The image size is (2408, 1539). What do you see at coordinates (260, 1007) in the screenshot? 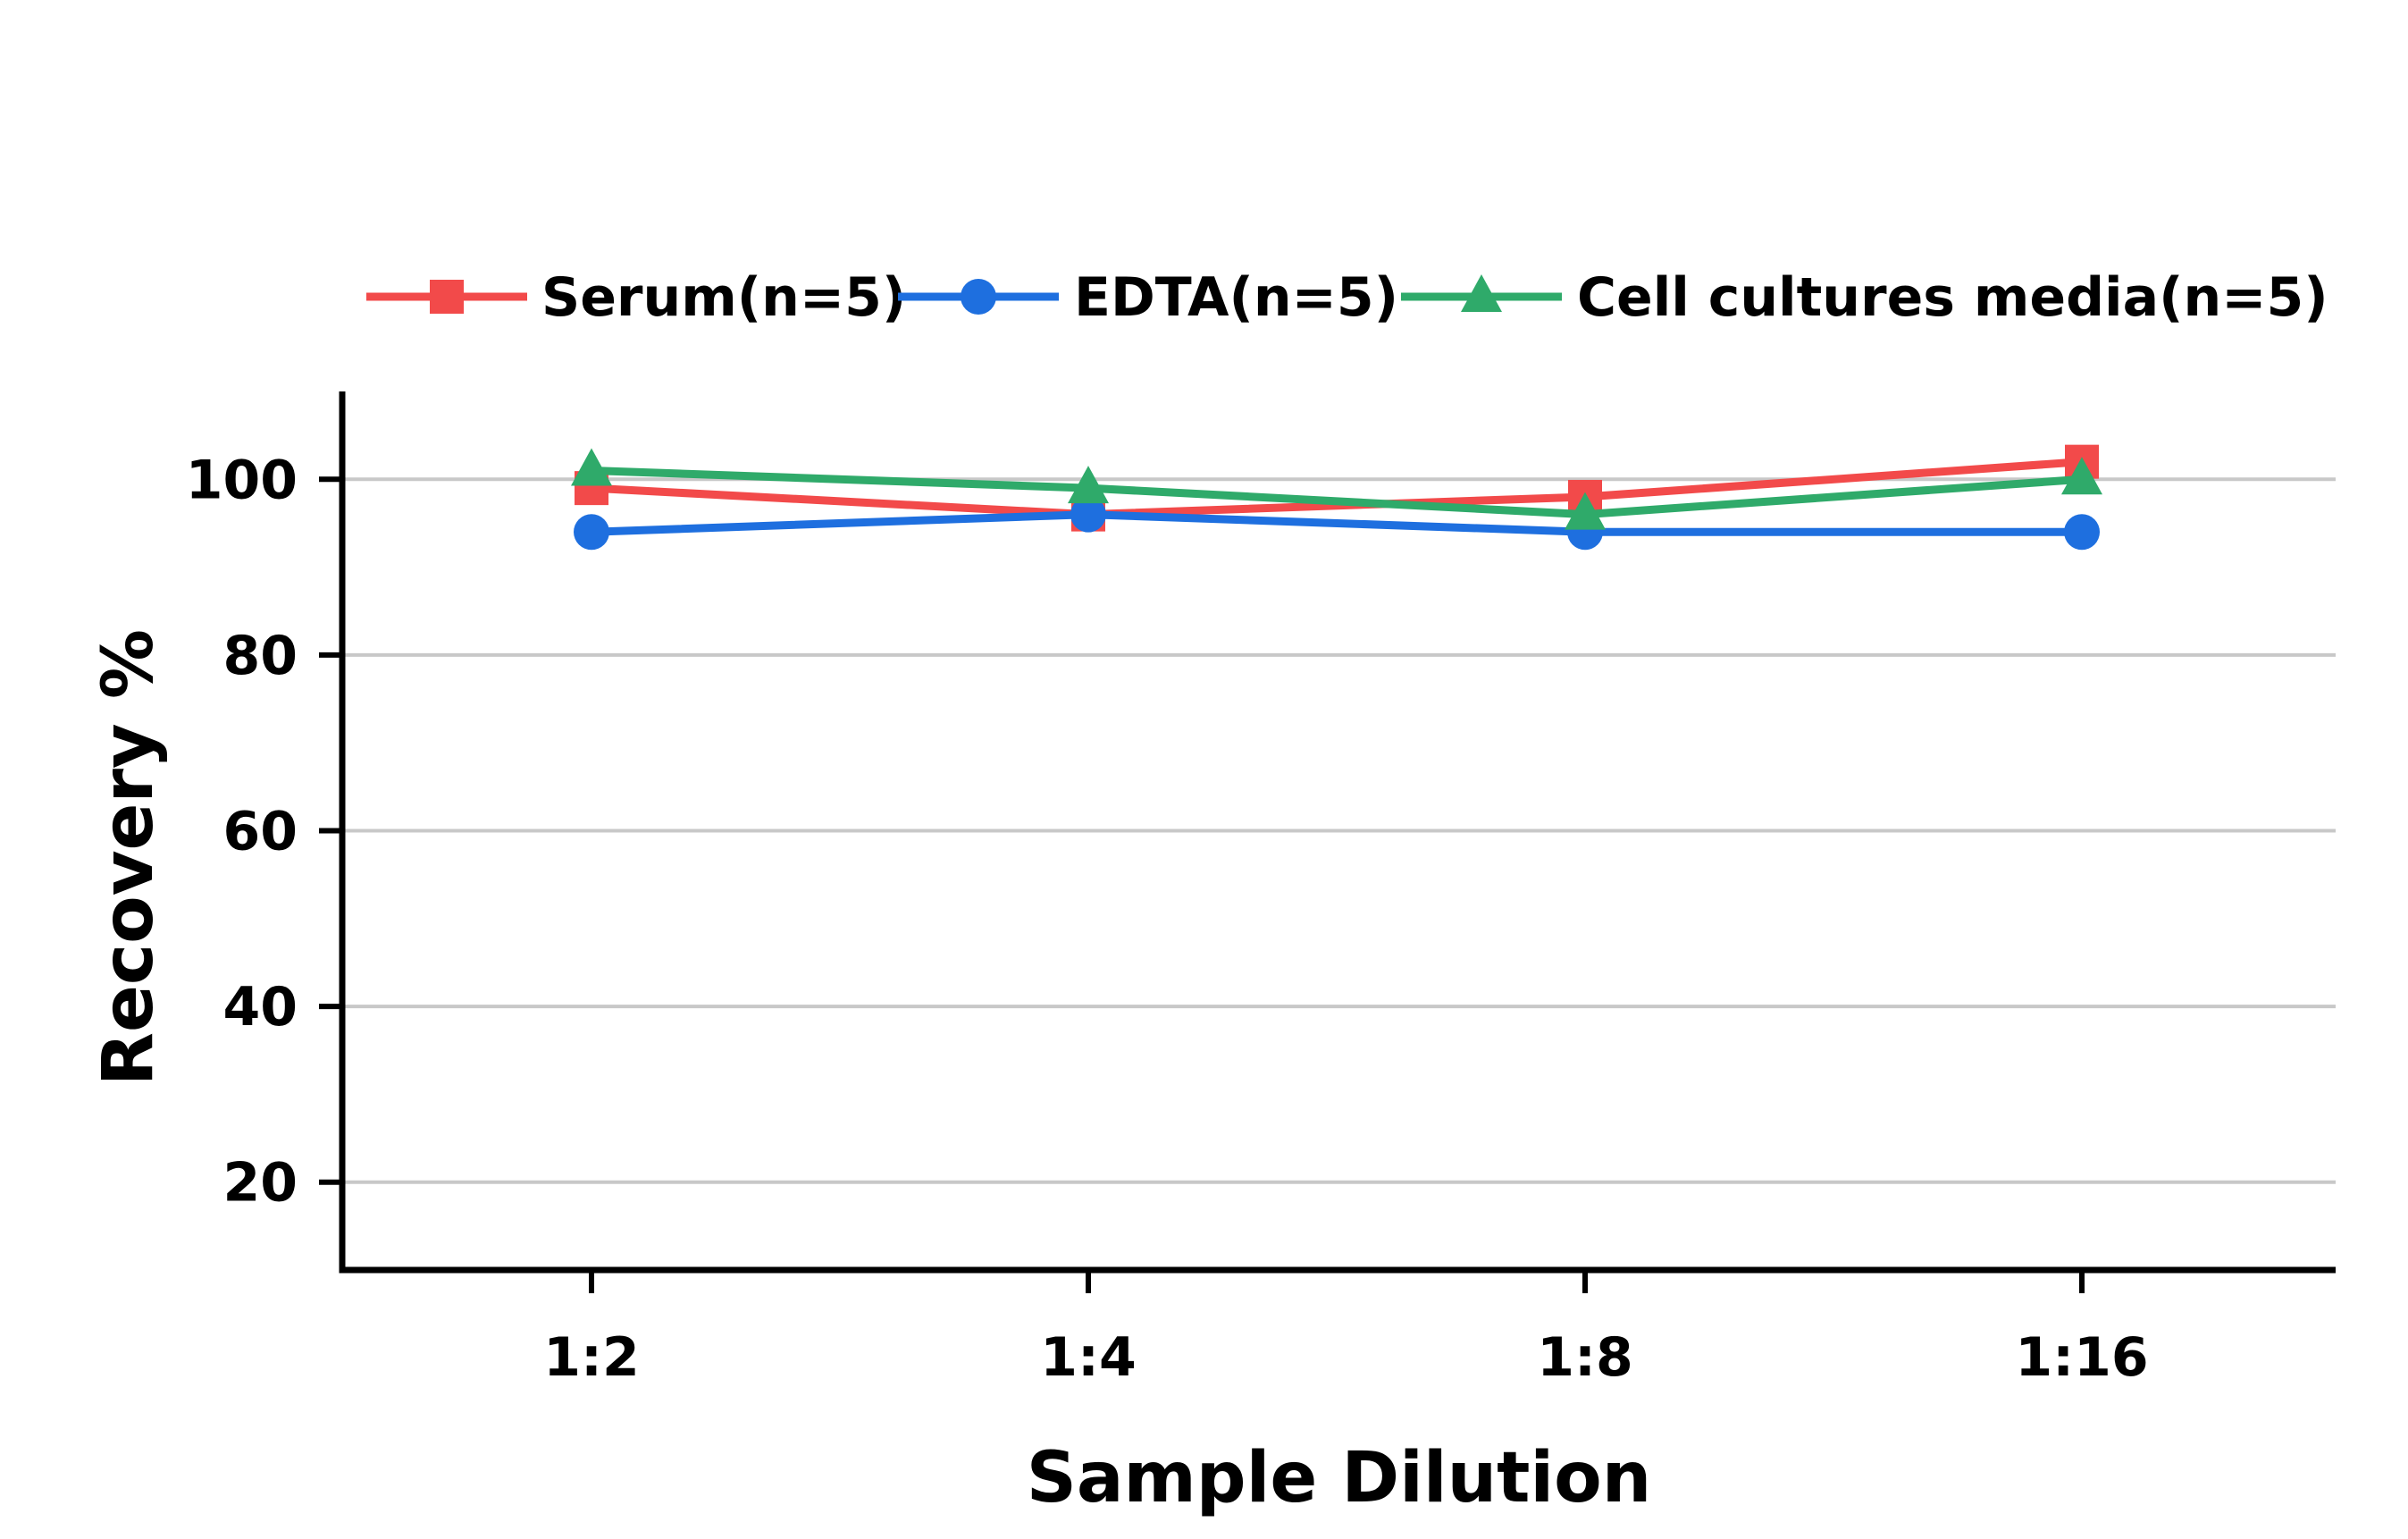
I see `y-tick-label: 40` at bounding box center [260, 1007].